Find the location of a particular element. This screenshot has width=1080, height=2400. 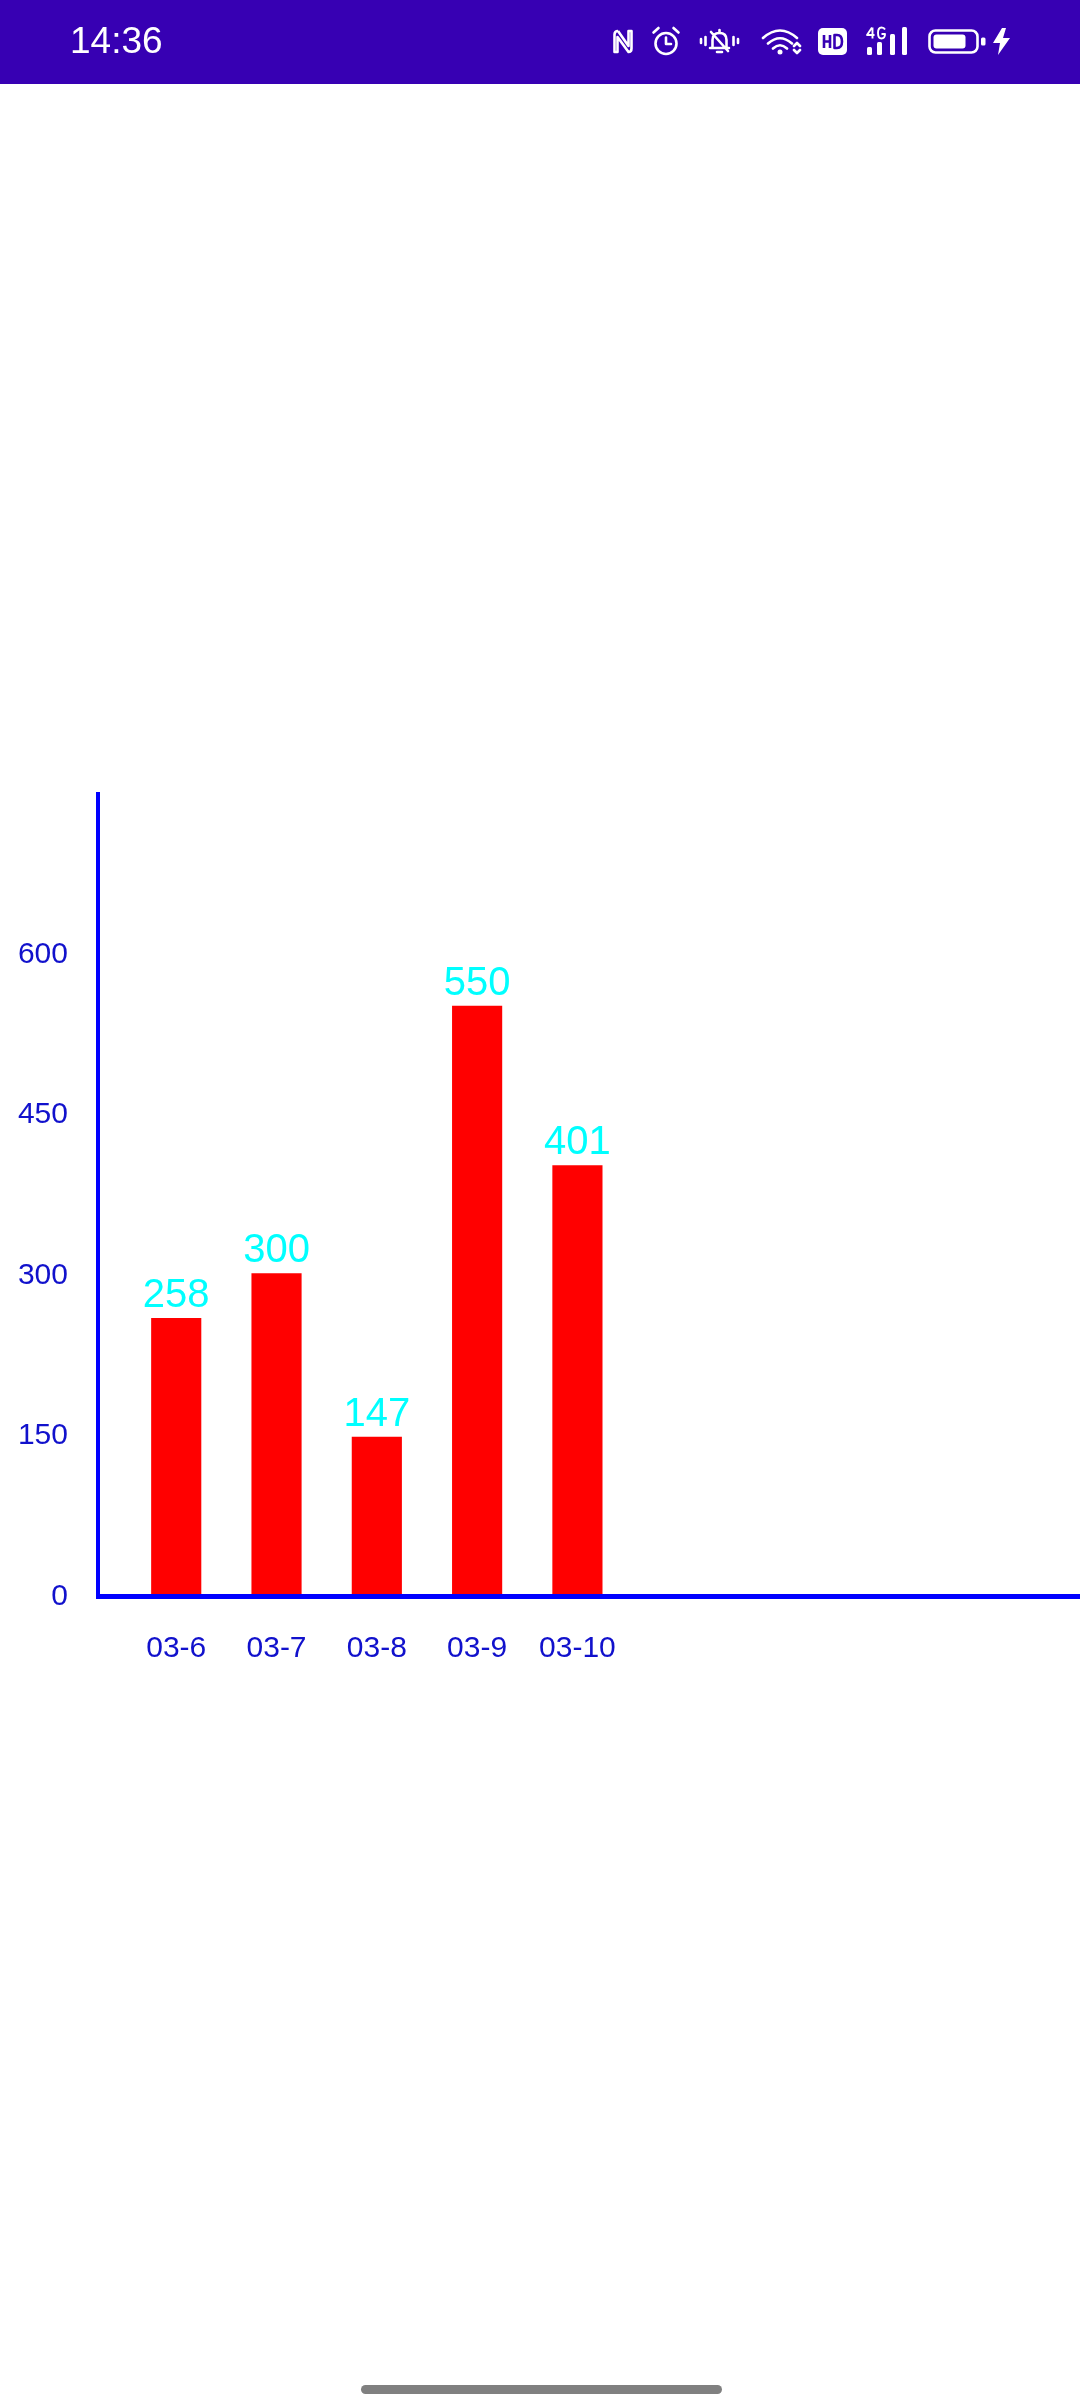

text: 14:36 is located at coordinates (116, 41).